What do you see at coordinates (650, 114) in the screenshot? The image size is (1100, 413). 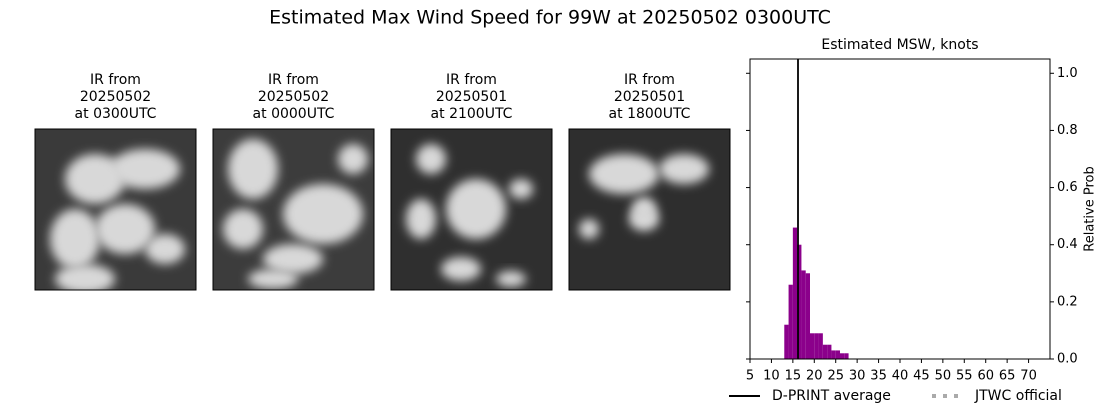 I see `panel-title: at 1800UTC` at bounding box center [650, 114].